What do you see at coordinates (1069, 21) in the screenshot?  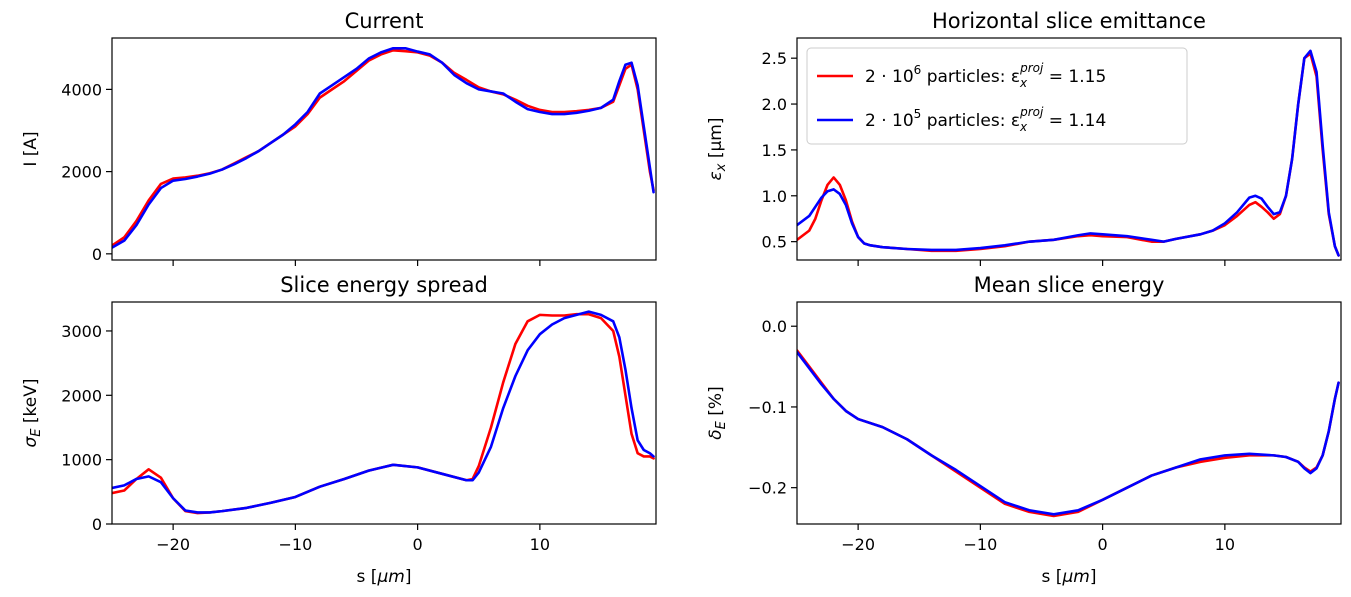 I see `chart-title: Horizontal slice emittance` at bounding box center [1069, 21].